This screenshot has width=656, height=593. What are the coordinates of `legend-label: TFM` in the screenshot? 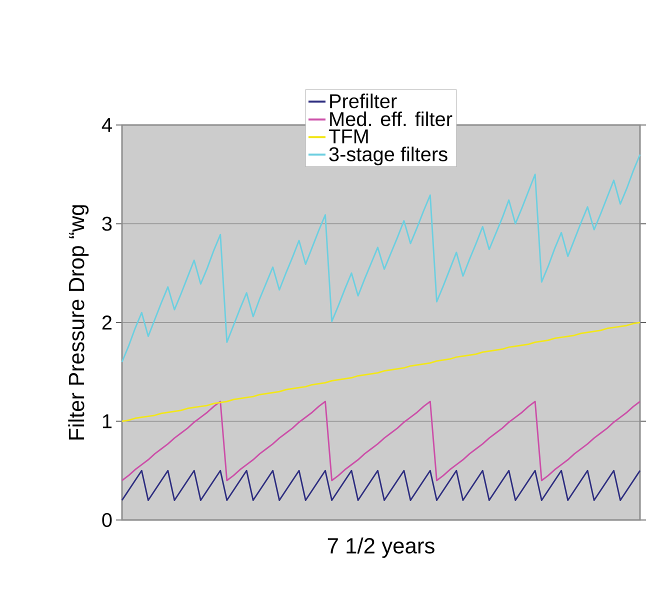 It's located at (348, 136).